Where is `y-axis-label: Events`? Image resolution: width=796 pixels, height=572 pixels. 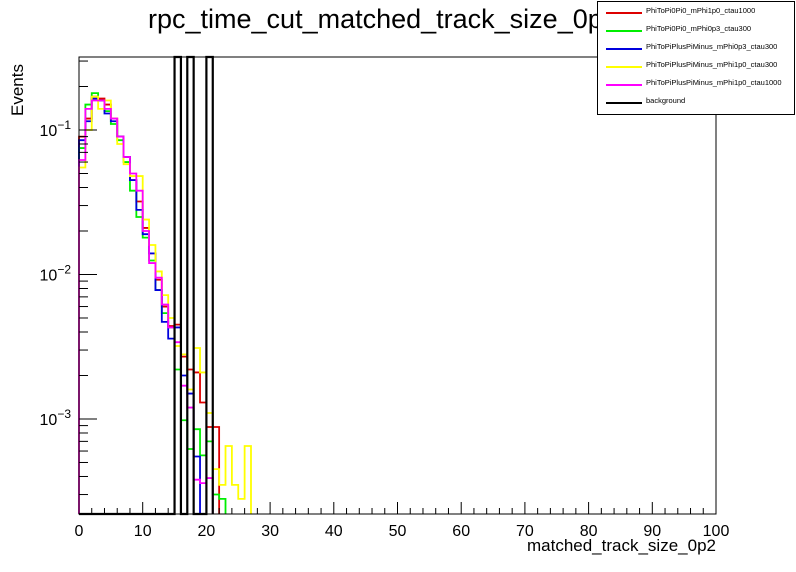 y-axis-label: Events is located at coordinates (17, 90).